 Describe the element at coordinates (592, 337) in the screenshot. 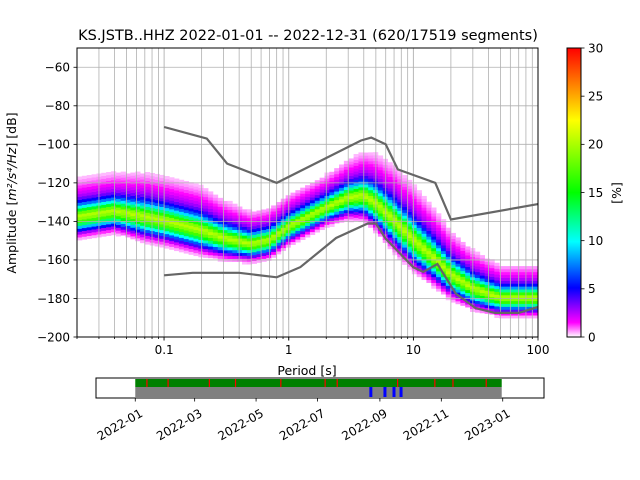

I see `colorbar-tick-label: 0` at that location.